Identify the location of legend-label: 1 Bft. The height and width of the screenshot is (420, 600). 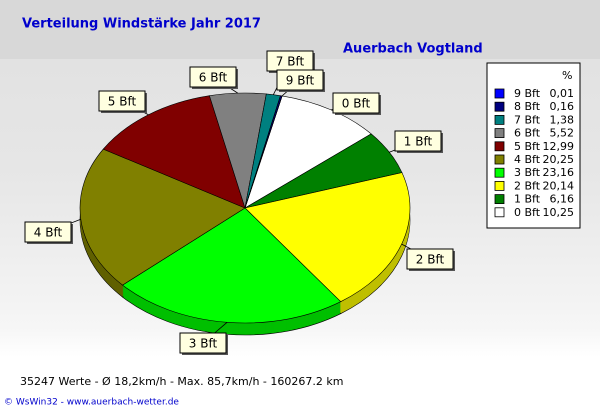
(527, 199).